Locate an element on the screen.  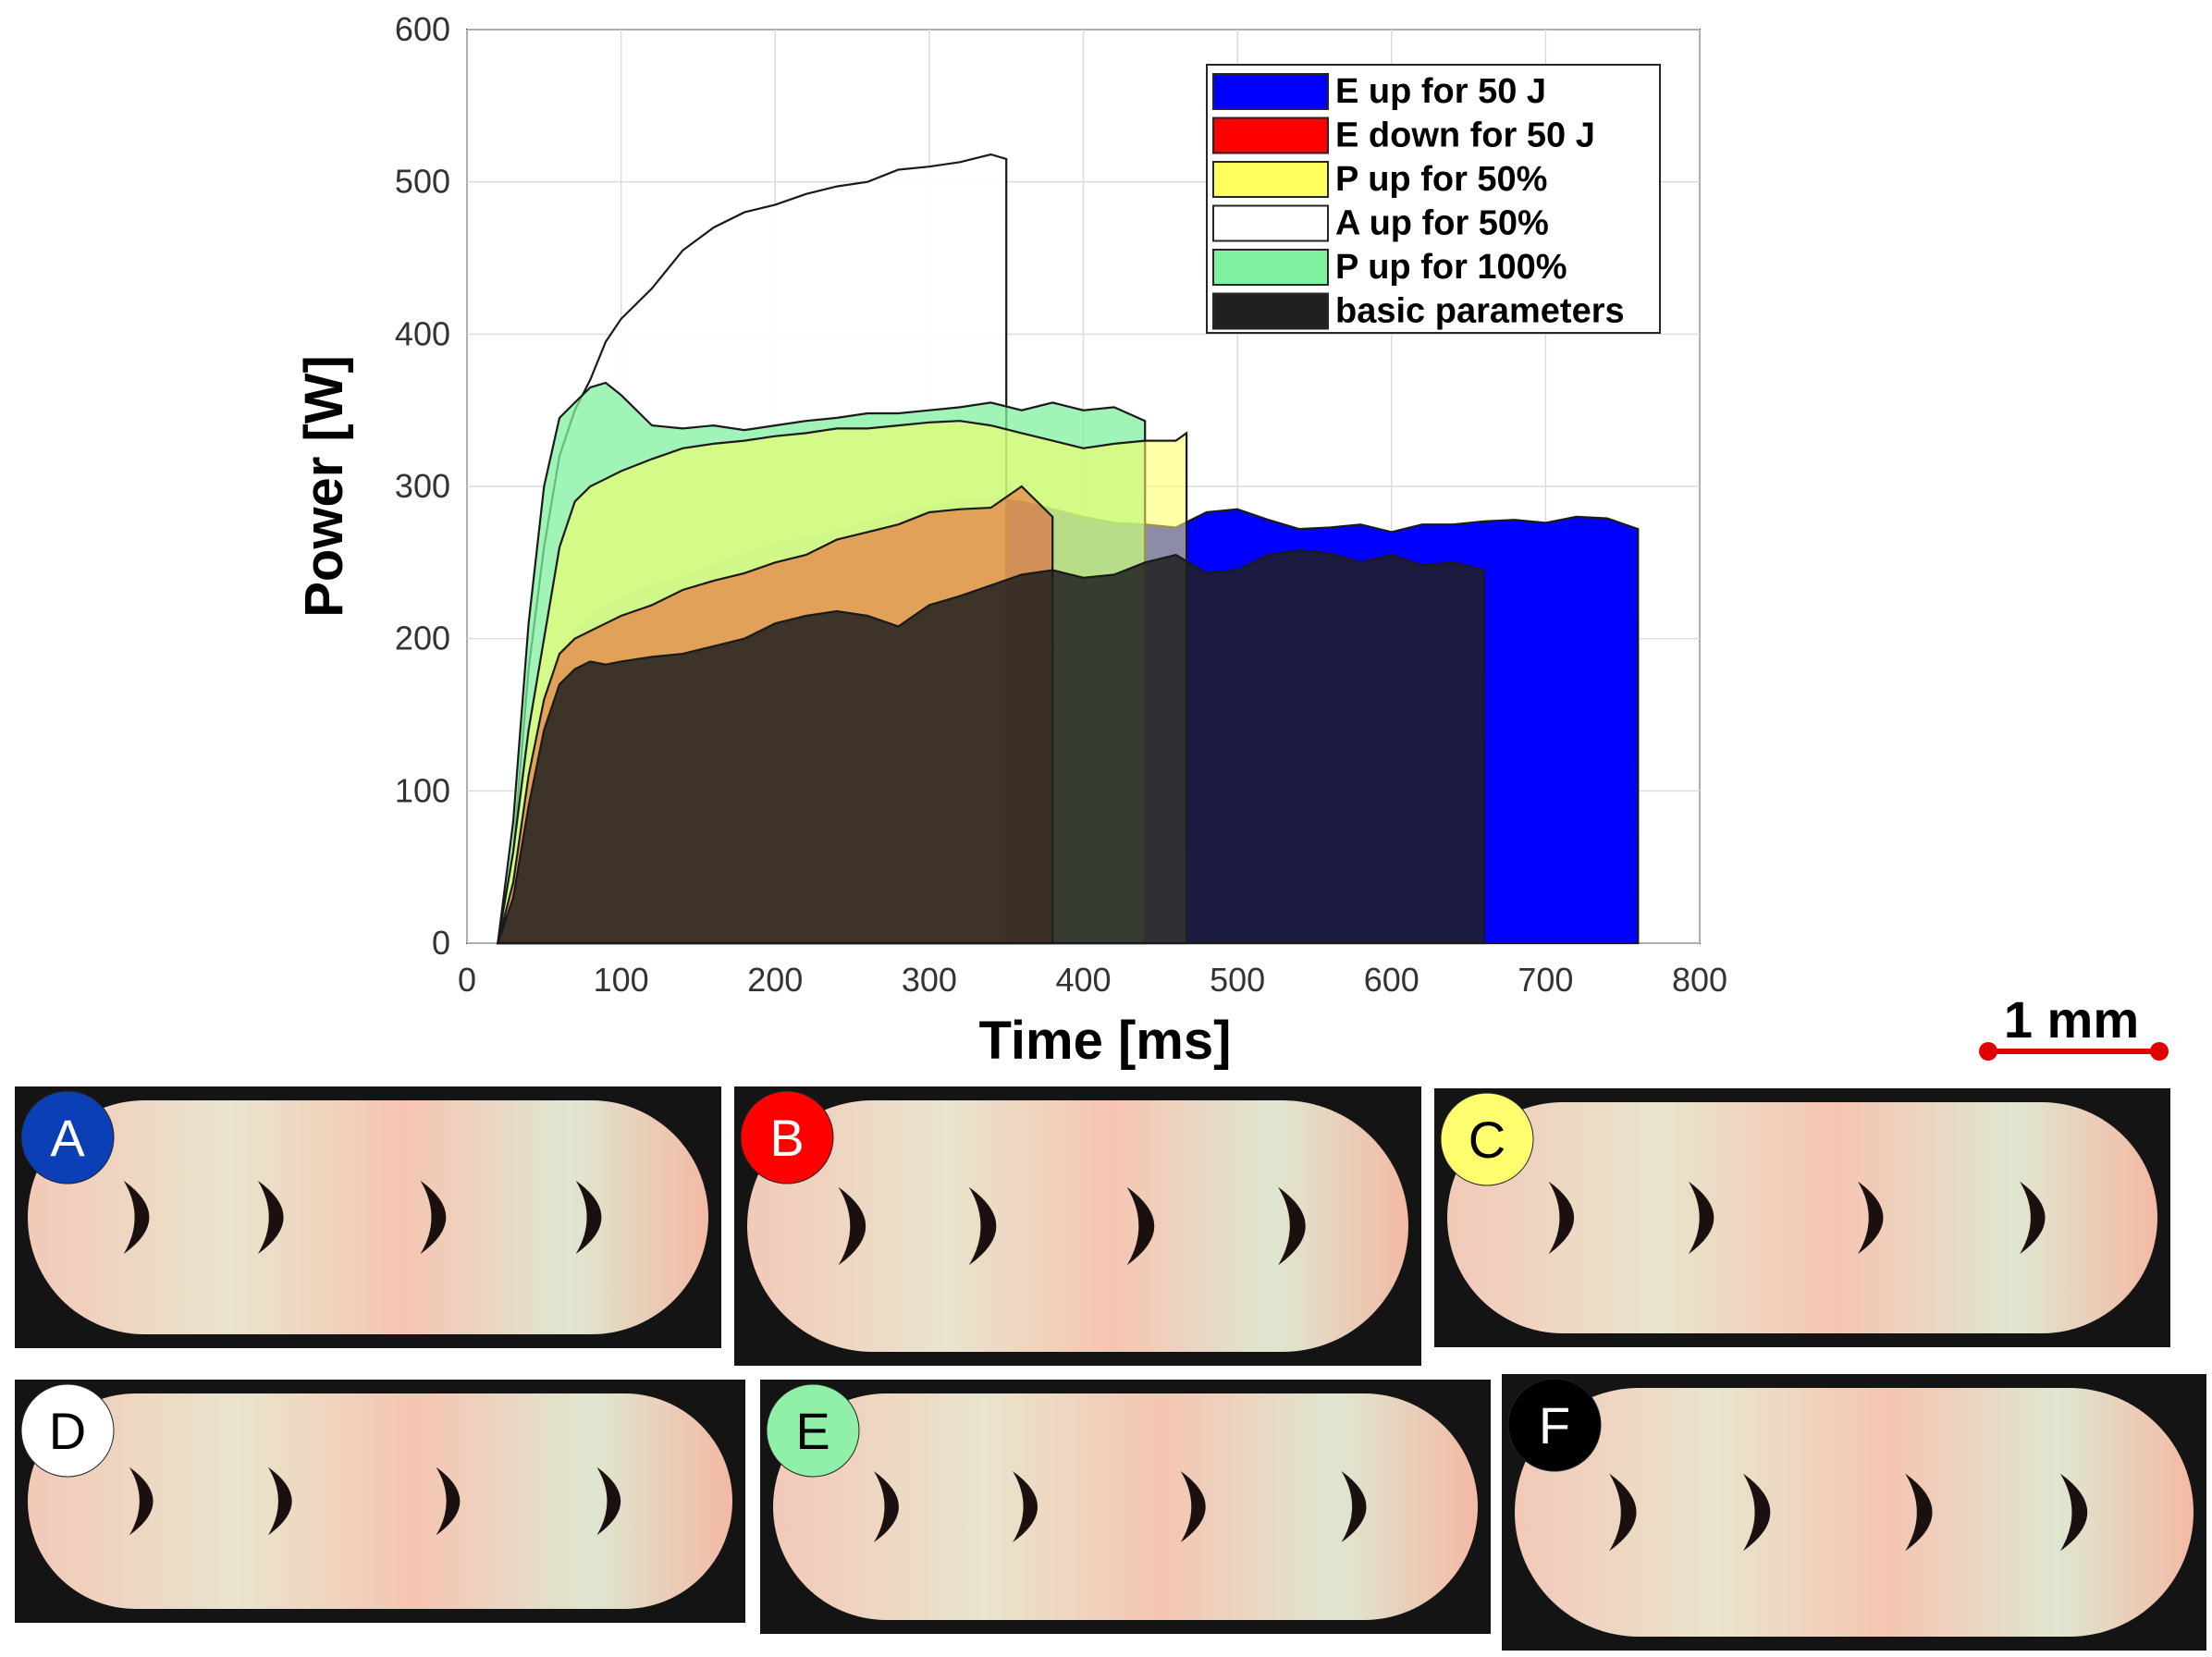
micrograph-panel-e: E is located at coordinates (1126, 1507).